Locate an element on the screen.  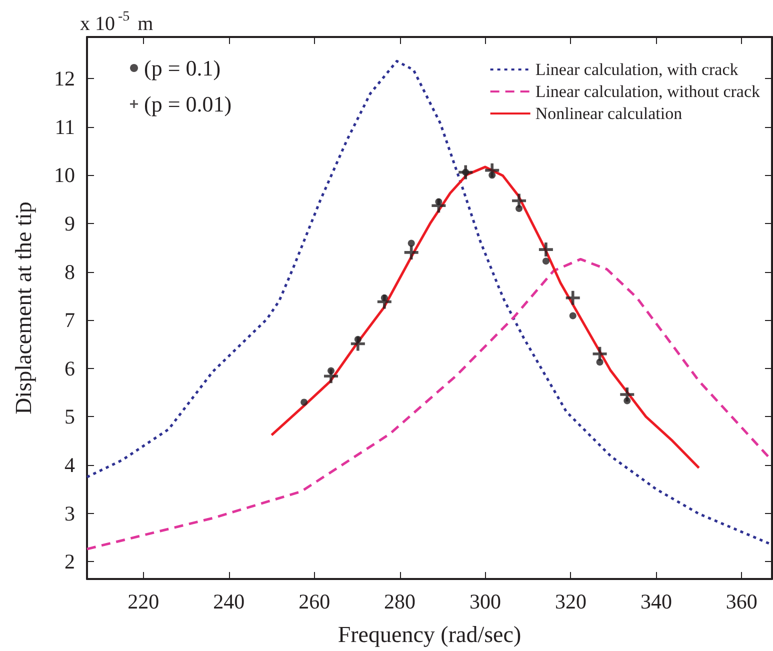
legend-label: Linear calculation, without crack is located at coordinates (647, 91).